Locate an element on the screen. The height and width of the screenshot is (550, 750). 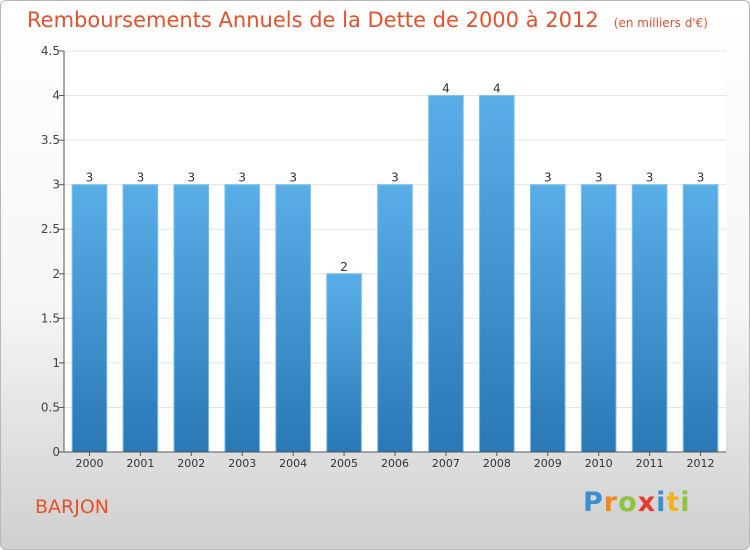
y-tick-label: 0 is located at coordinates (56, 452).